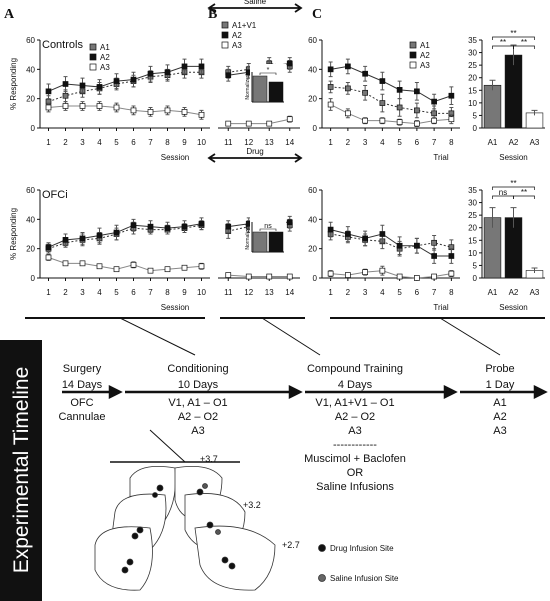 The height and width of the screenshot is (601, 550). What do you see at coordinates (399, 142) in the screenshot?
I see `x-tick-label: 5` at bounding box center [399, 142].